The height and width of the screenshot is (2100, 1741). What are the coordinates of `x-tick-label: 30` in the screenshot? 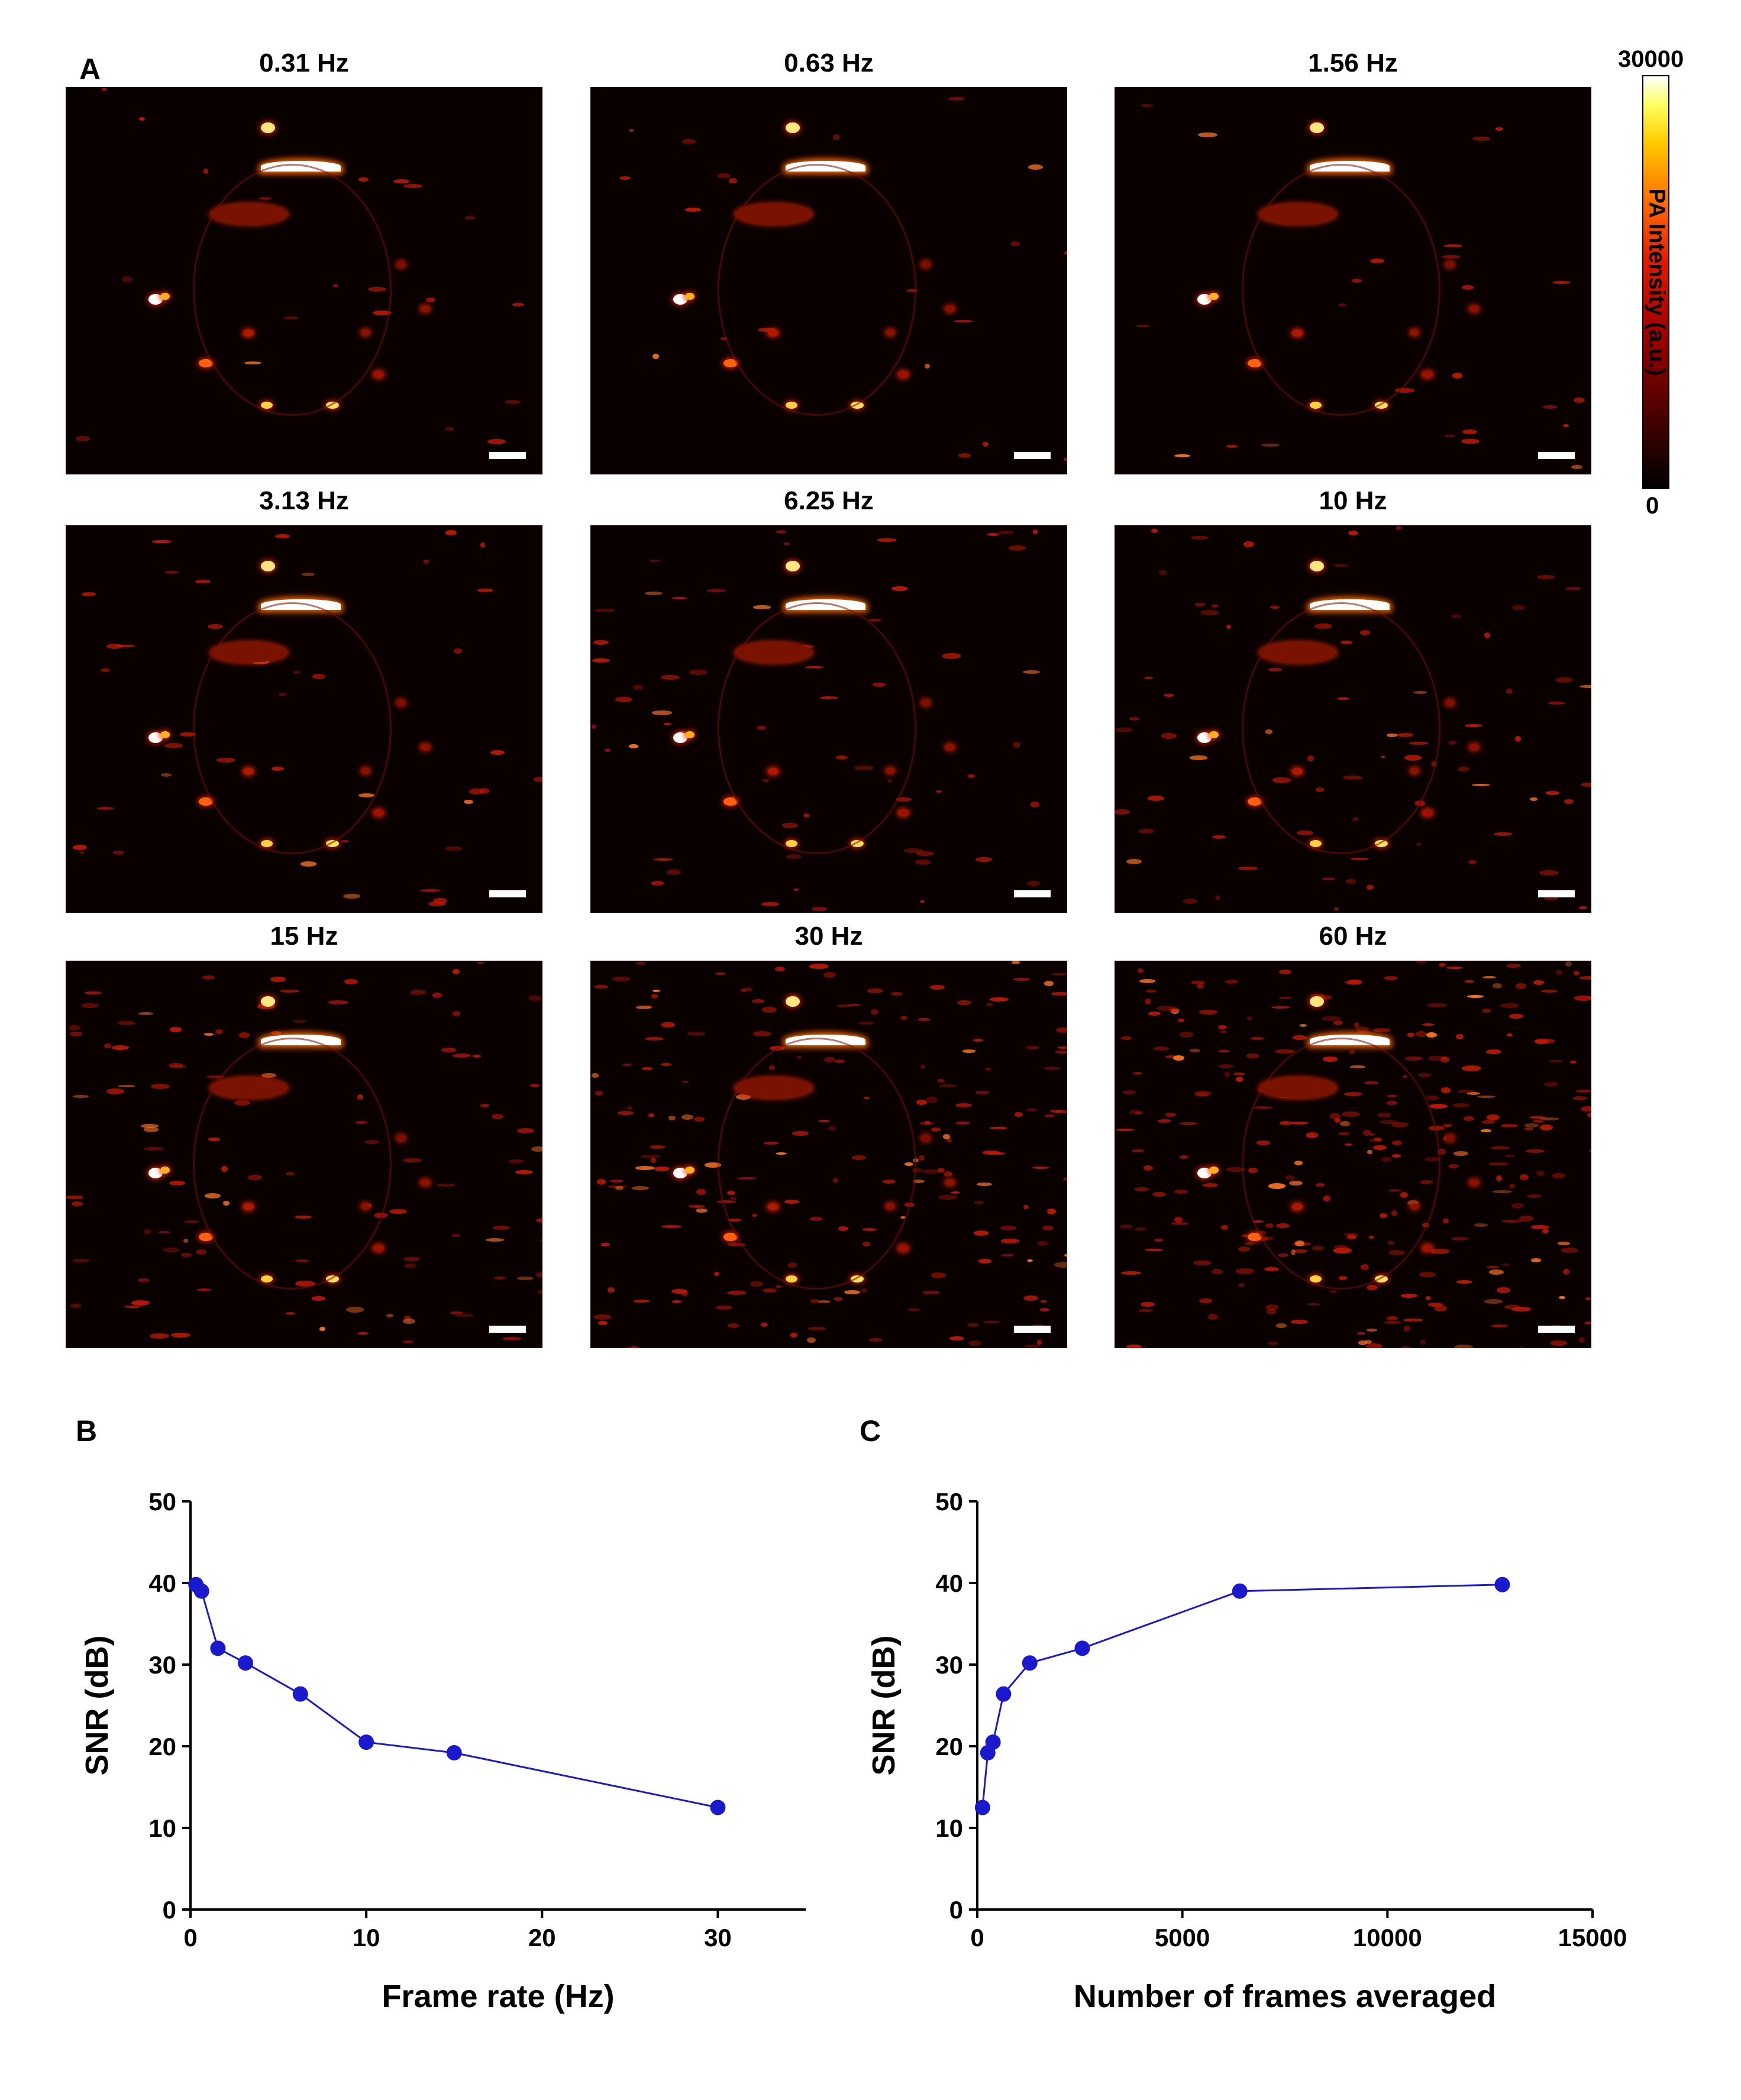 It's located at (718, 1938).